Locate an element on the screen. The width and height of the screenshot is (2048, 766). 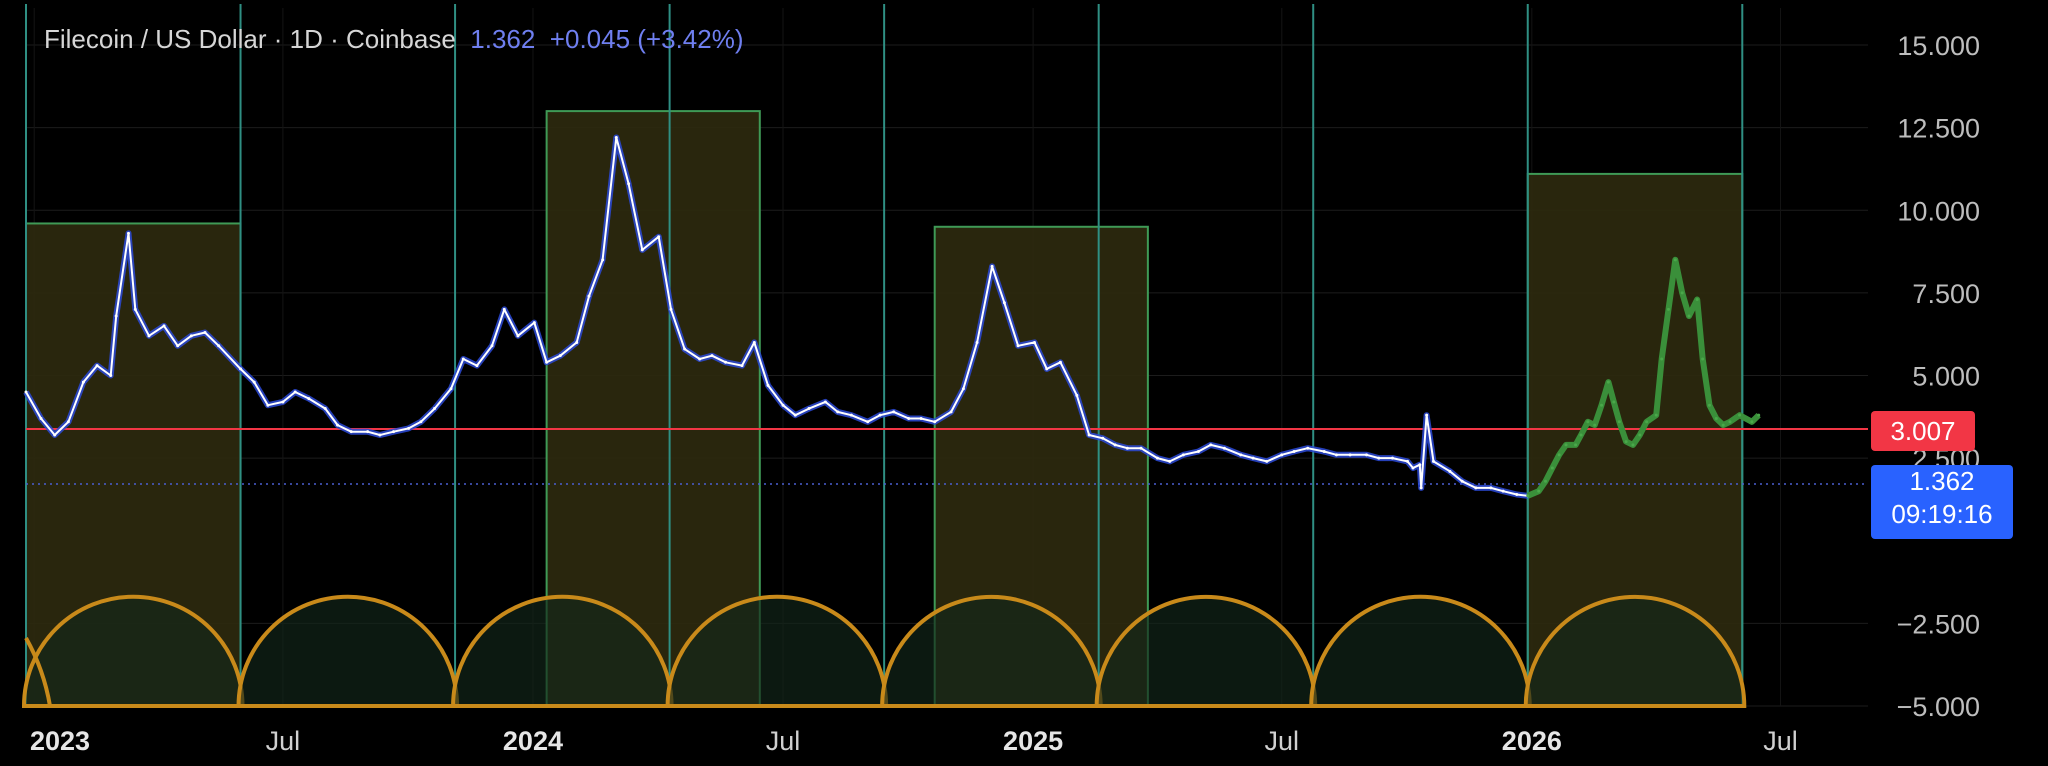
current-price-value: 1.362 is located at coordinates (1942, 481).